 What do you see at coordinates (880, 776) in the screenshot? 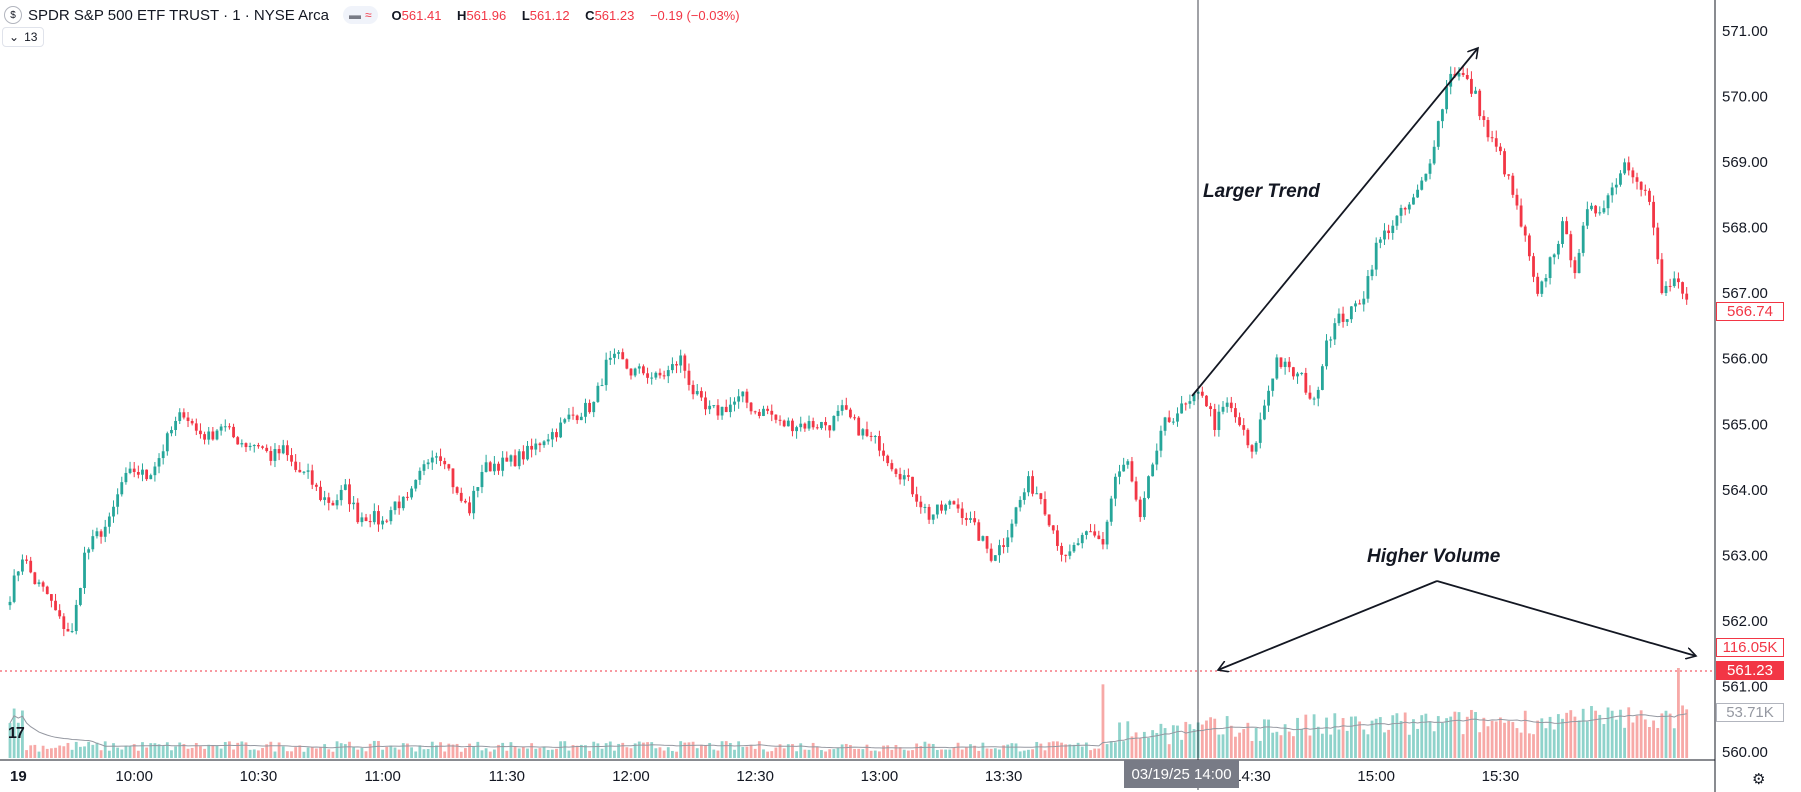
I see `time-tick-label: 13:00` at bounding box center [880, 776].